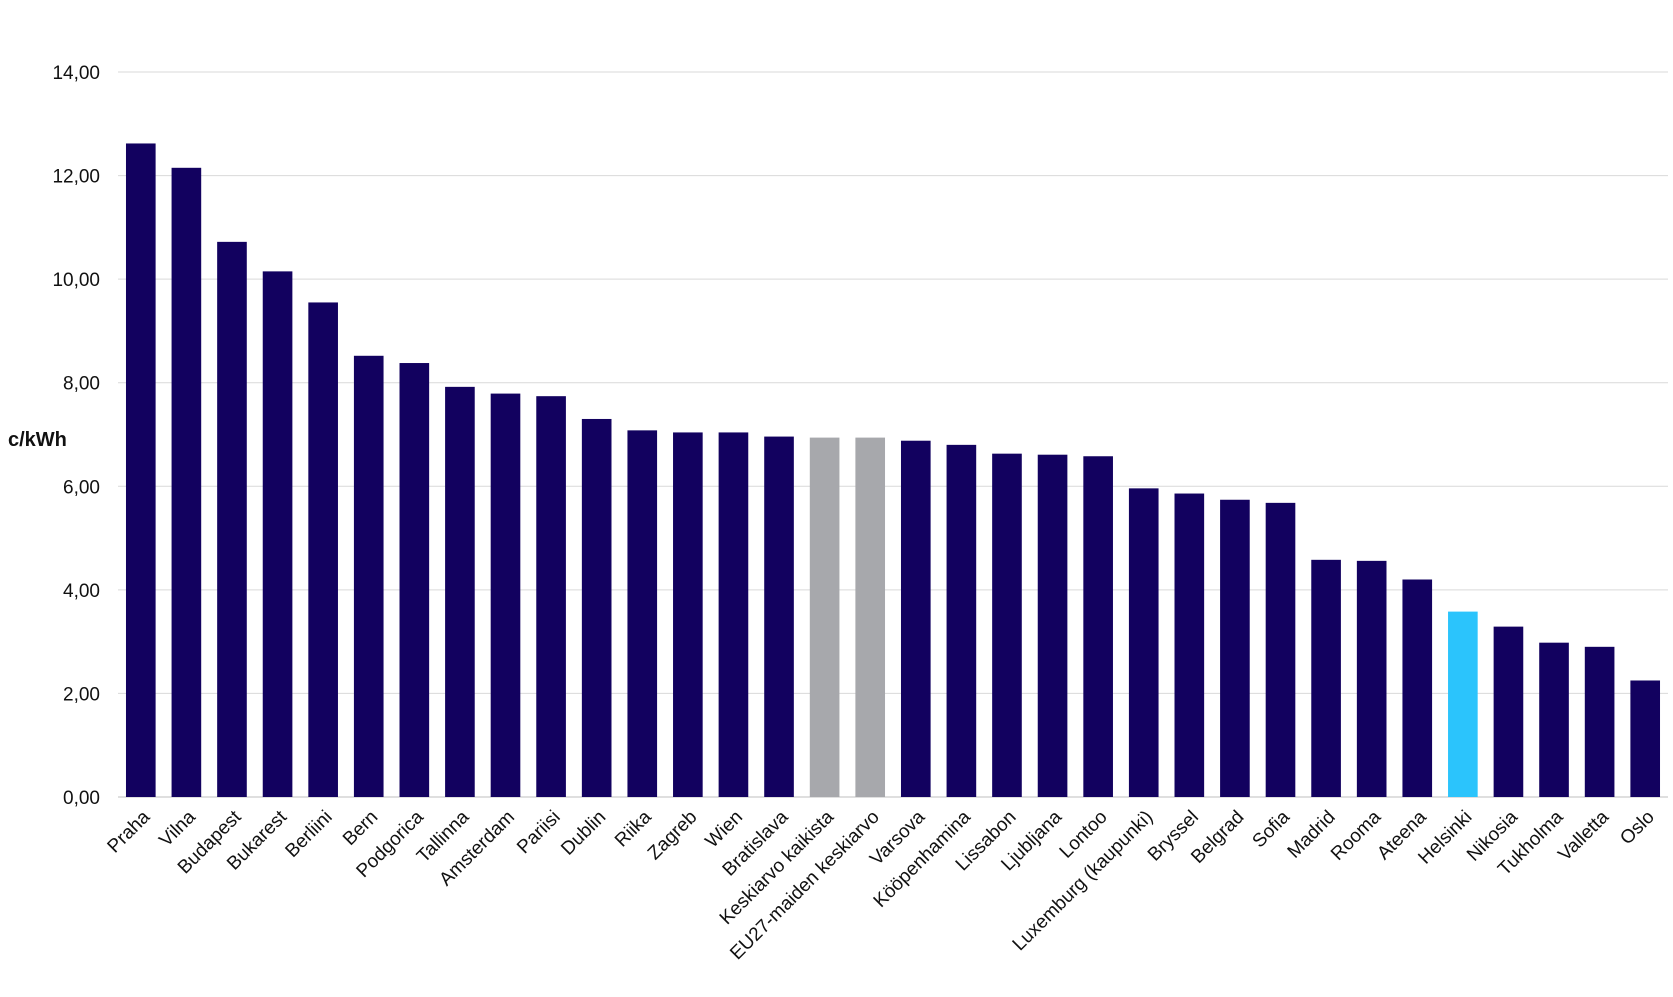  What do you see at coordinates (583, 833) in the screenshot?
I see `x-category-label: Dublin` at bounding box center [583, 833].